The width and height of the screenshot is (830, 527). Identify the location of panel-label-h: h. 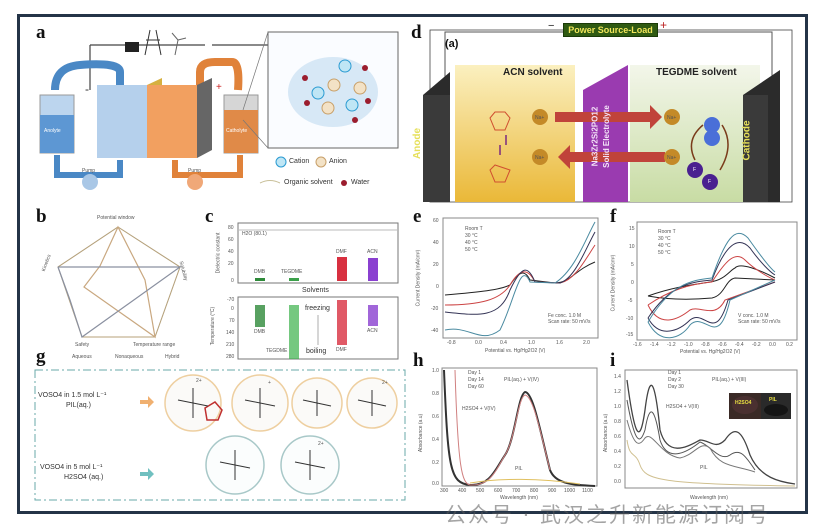
(418, 360).